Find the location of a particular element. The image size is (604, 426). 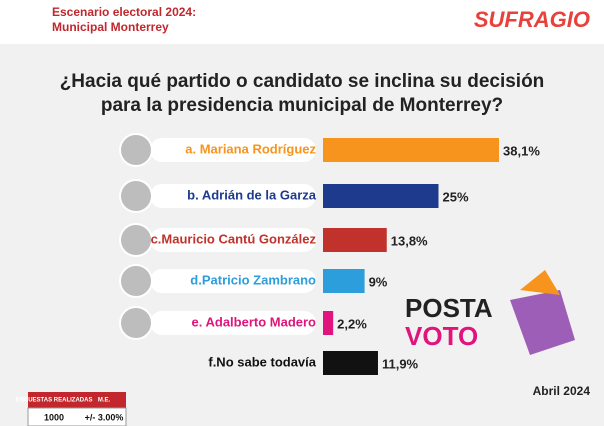

category-label: e. Adalberto Madero is located at coordinates (254, 321).